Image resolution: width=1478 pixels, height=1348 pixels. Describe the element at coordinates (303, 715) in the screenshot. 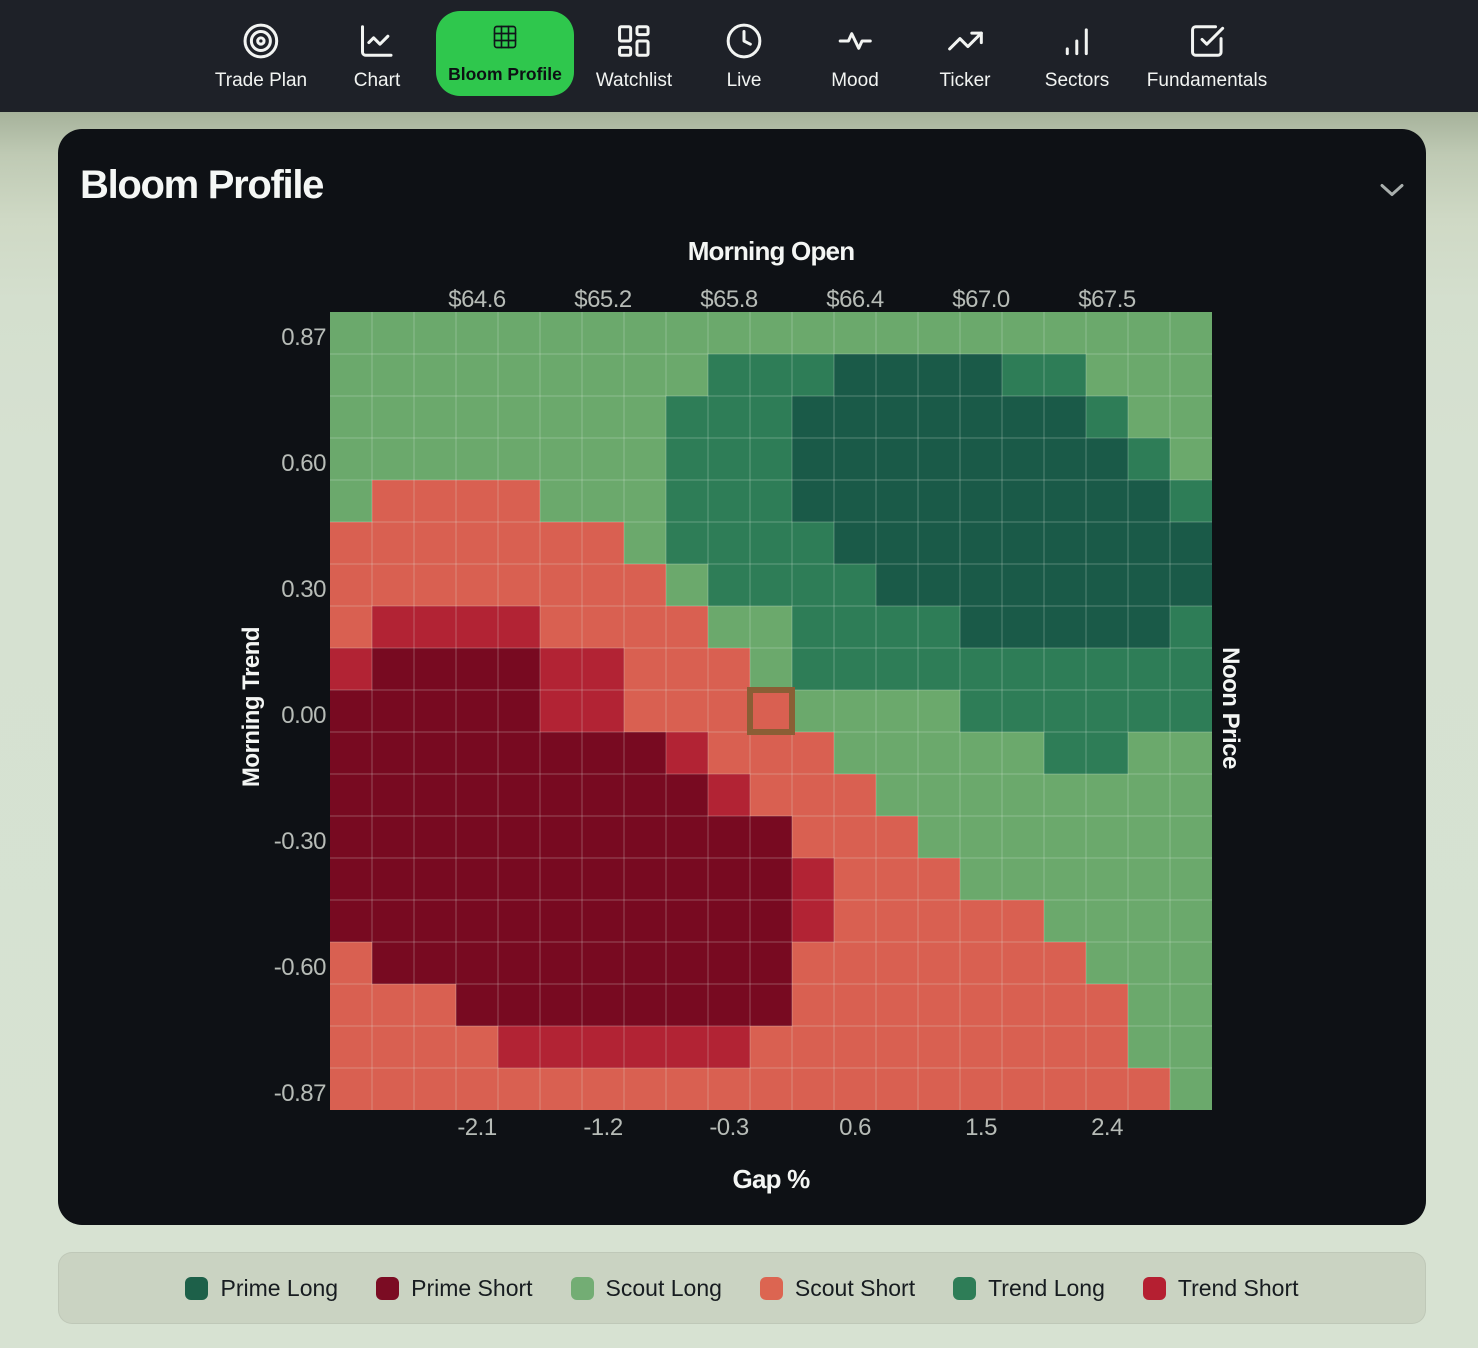

I see `svg-text: 0.00` at that location.